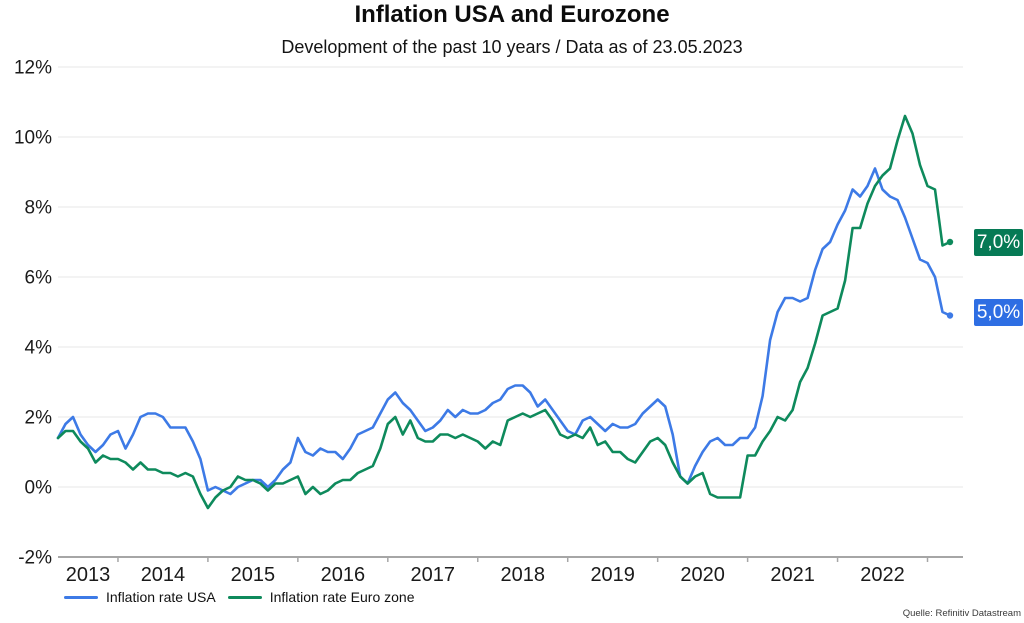  I want to click on legend-label-usa: Inflation rate USA, so click(161, 597).